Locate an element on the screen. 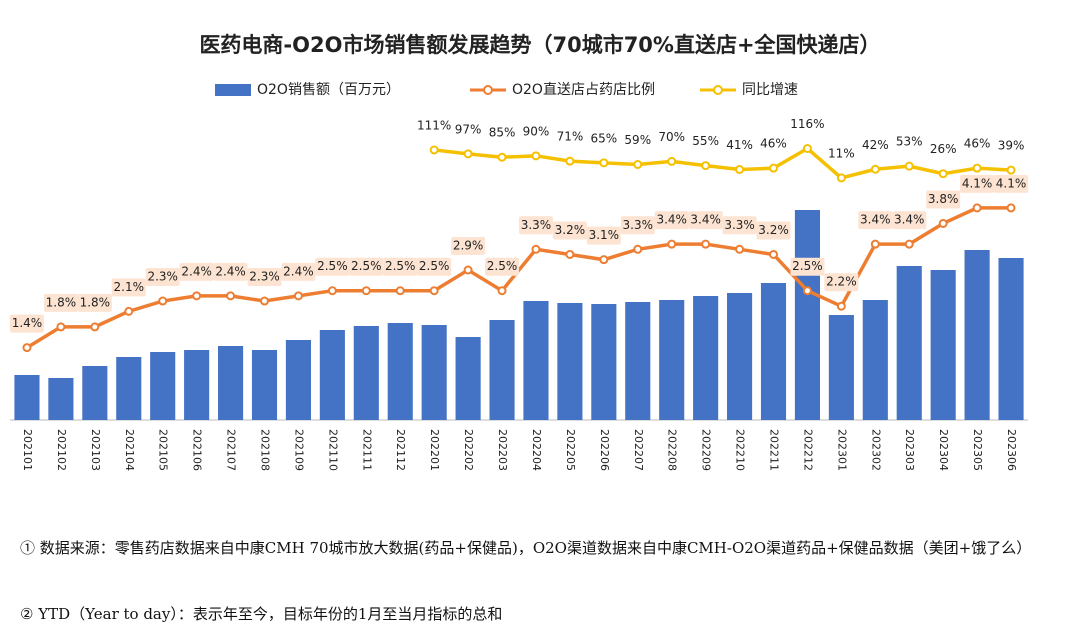  x-tick-label: 202305 is located at coordinates (977, 450).